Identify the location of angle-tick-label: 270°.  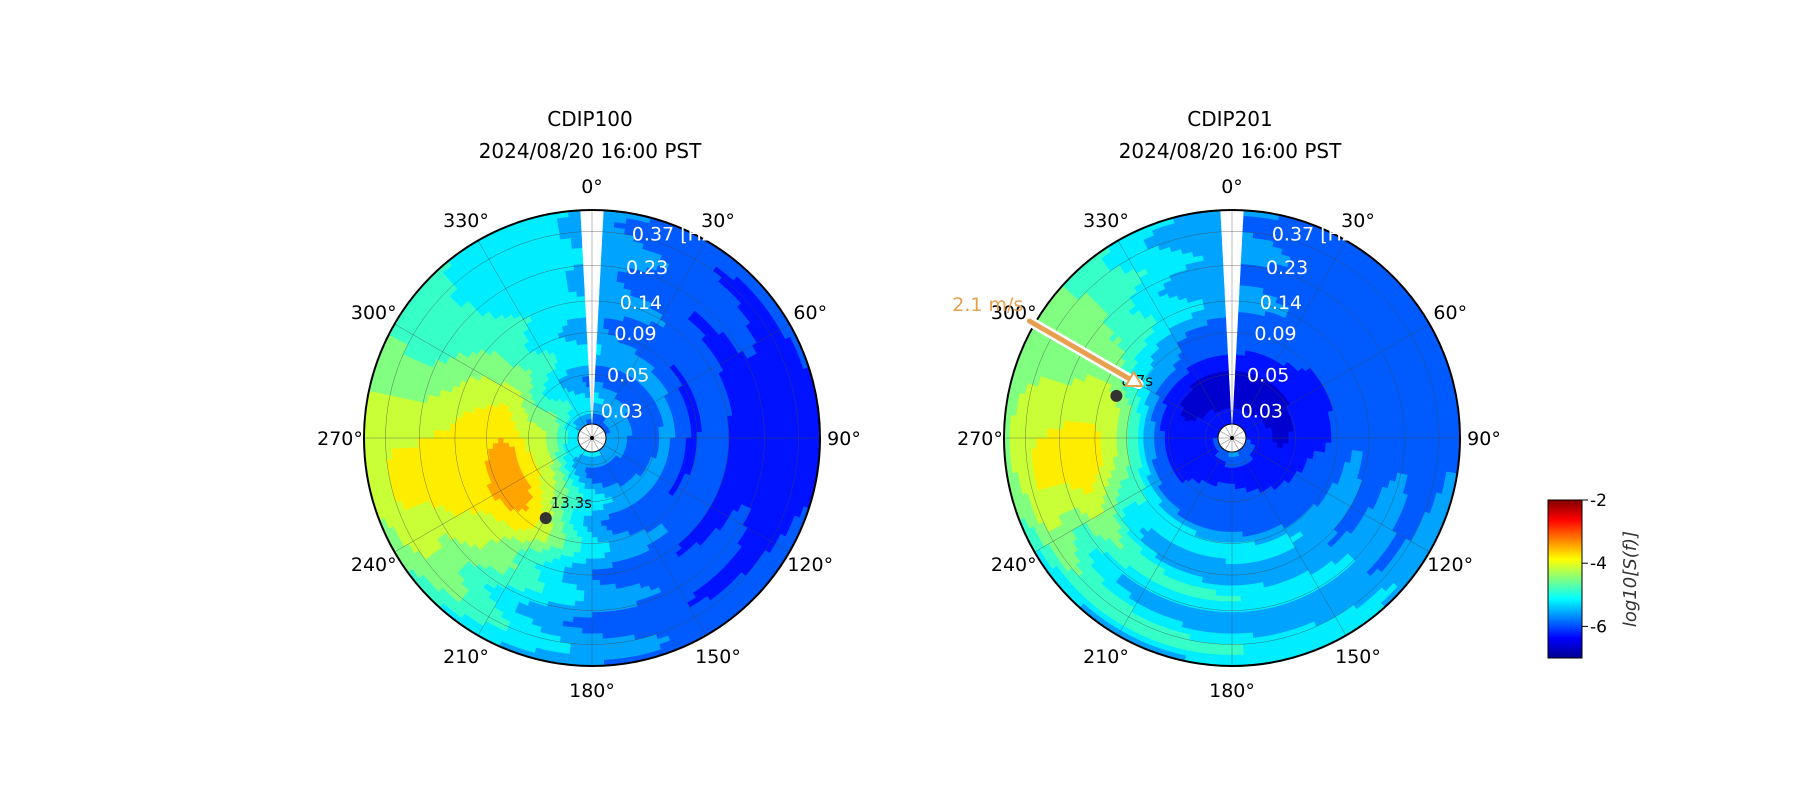
(340, 439).